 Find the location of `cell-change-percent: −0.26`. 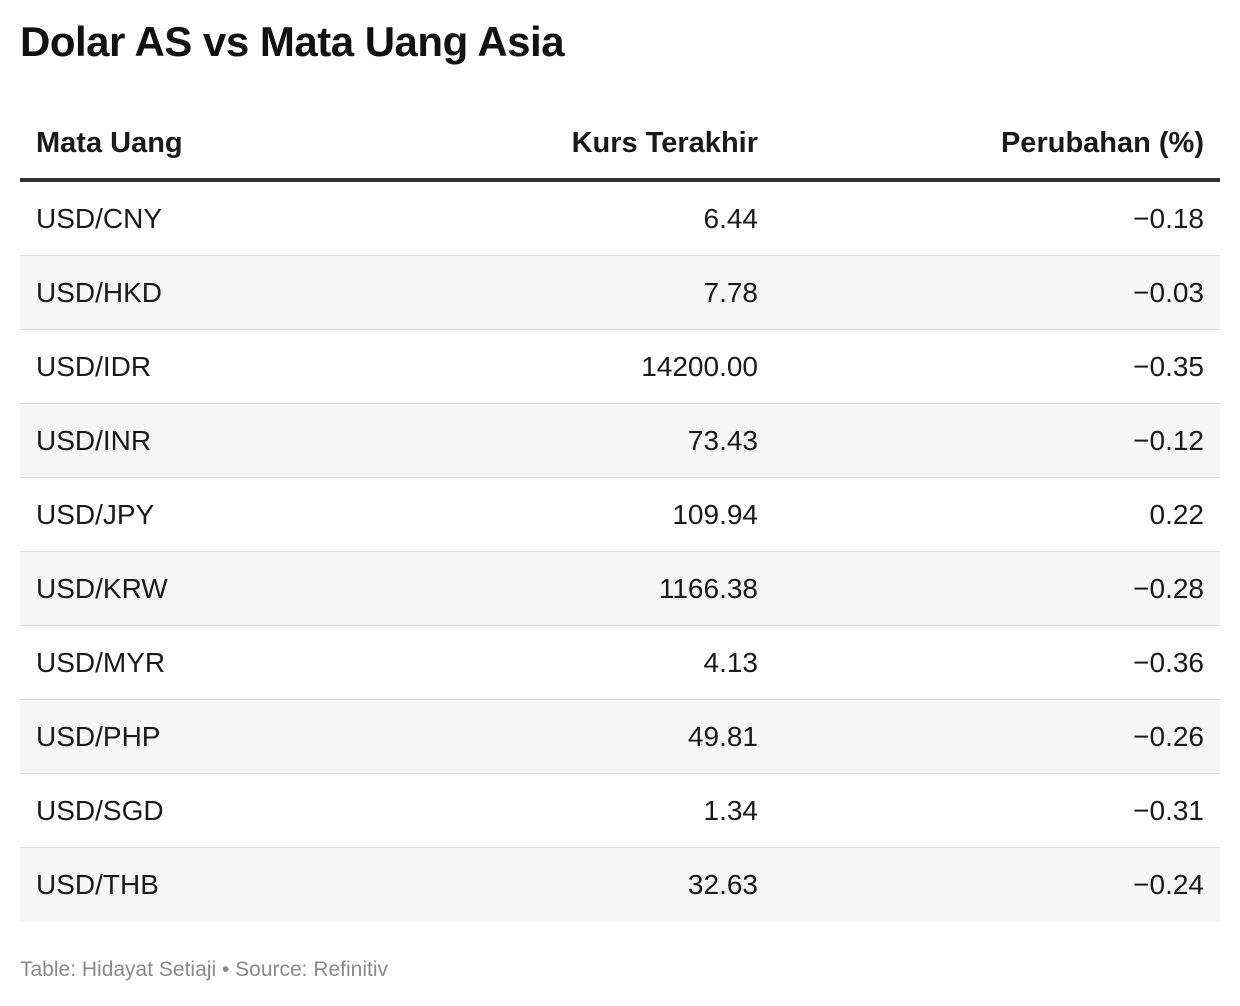

cell-change-percent: −0.26 is located at coordinates (1168, 736).